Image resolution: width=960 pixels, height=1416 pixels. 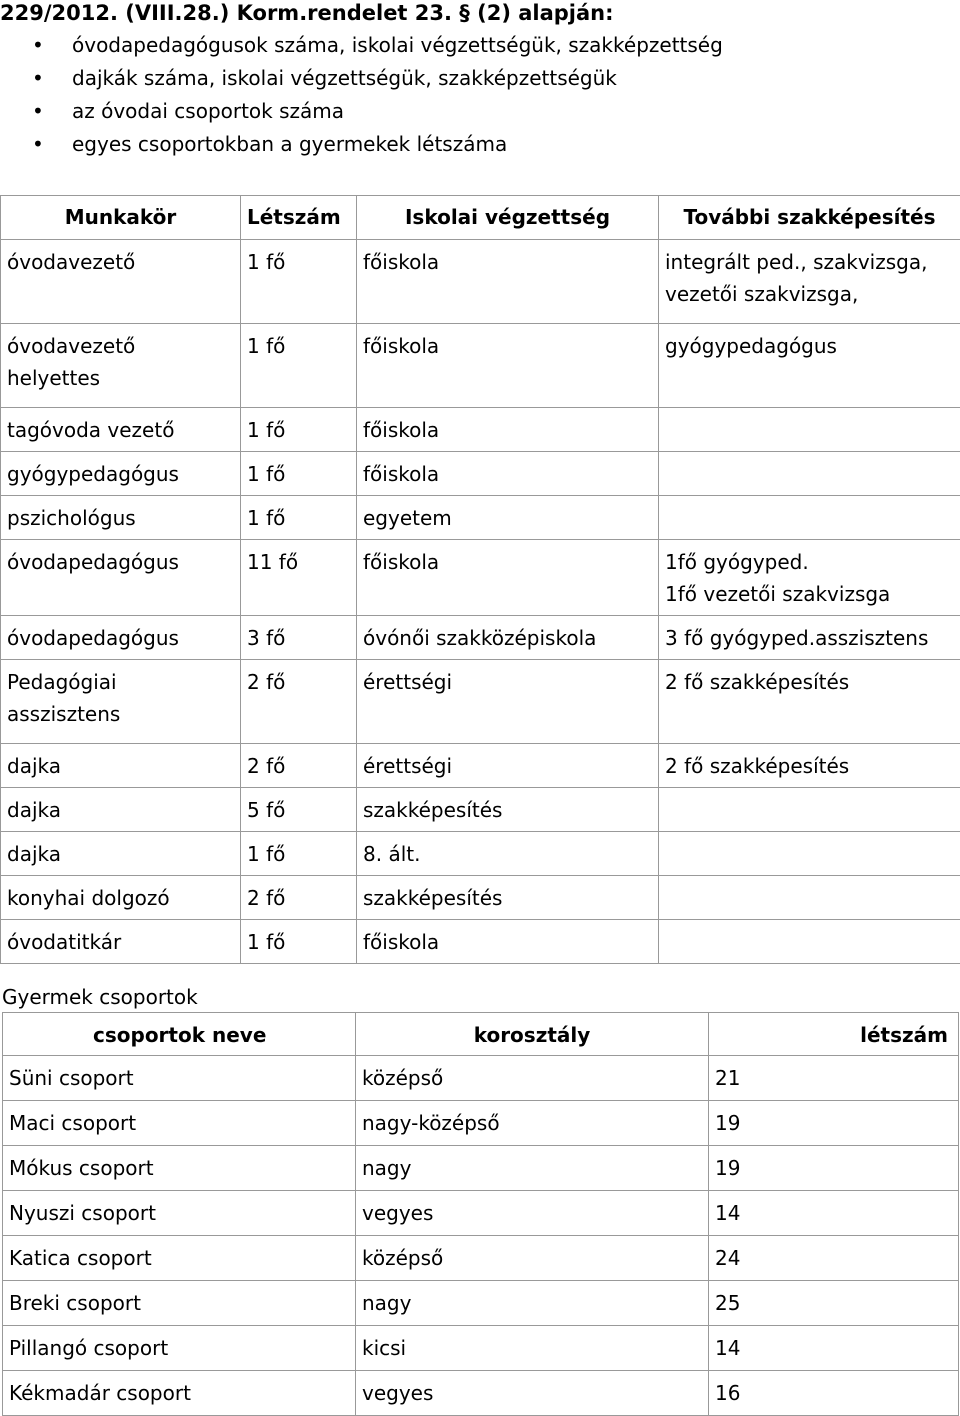 I want to click on groups-caption: Gyermek csoportok, so click(x=100, y=997).